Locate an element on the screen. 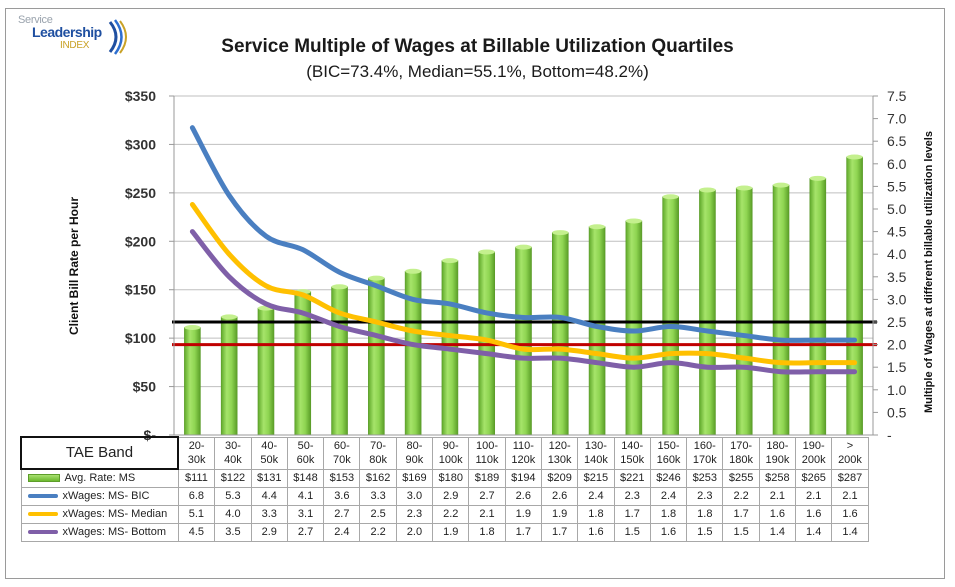 The image size is (955, 587). table-cell: 1.9 is located at coordinates (523, 514).